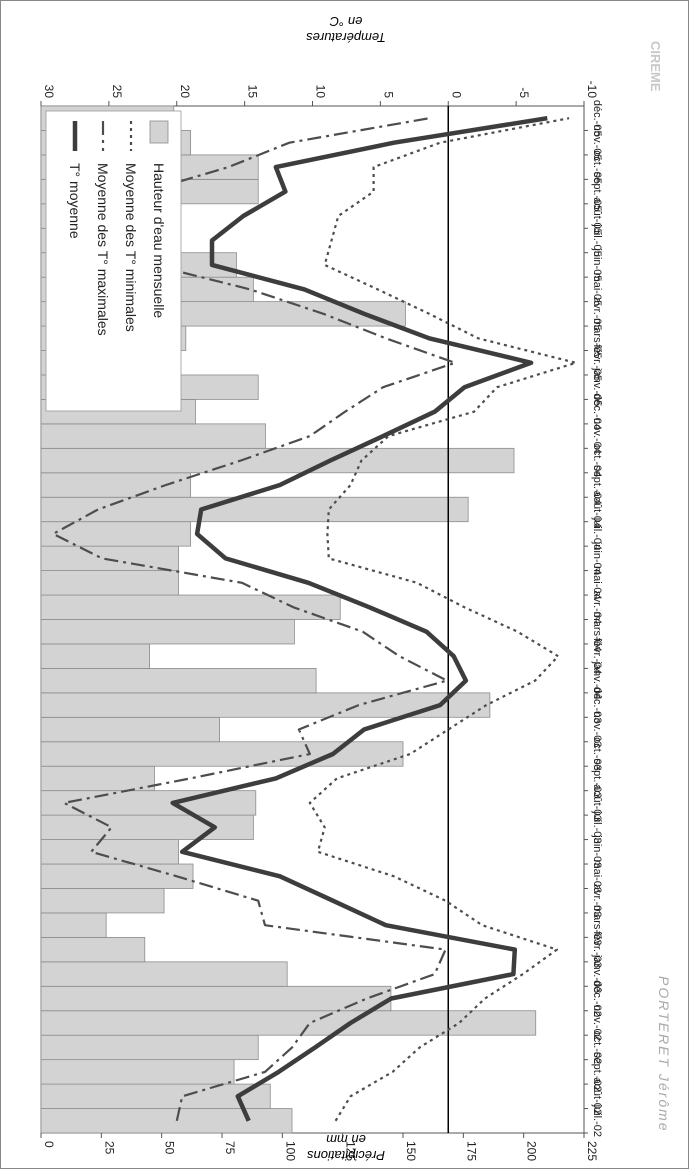  Describe the element at coordinates (216, 998) in the screenshot. I see `bar-déc.-02` at that location.